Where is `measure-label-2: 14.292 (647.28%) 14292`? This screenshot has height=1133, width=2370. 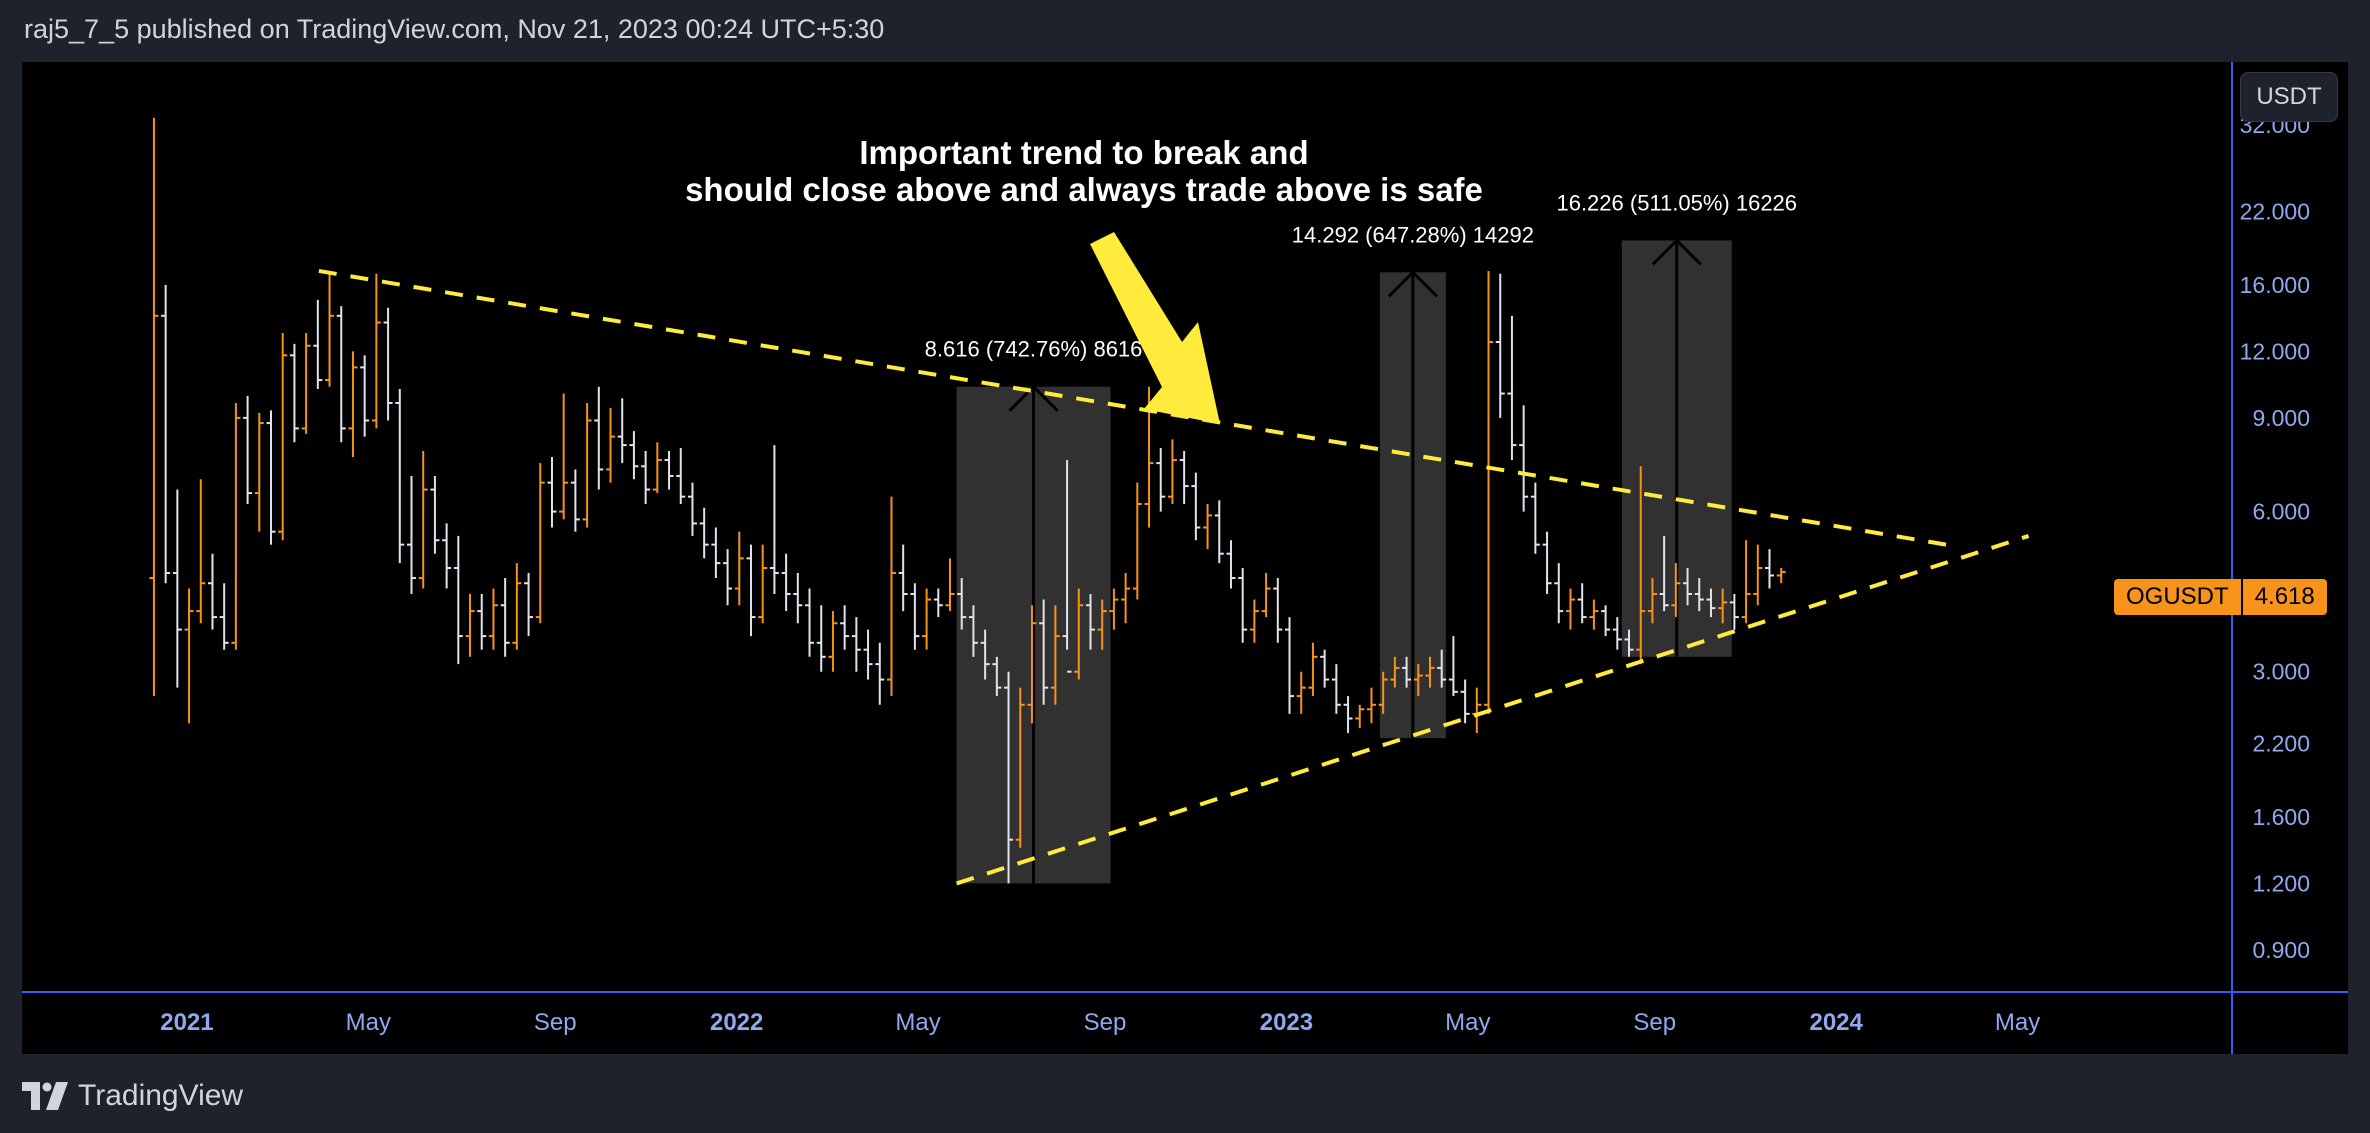
measure-label-2: 14.292 (647.28%) 14292 is located at coordinates (1413, 234).